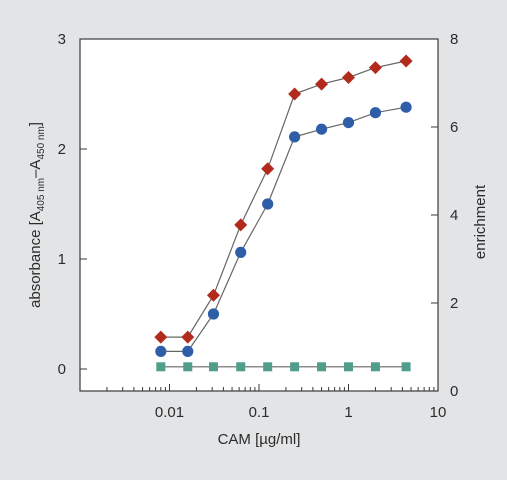 The width and height of the screenshot is (507, 480). I want to click on x-tick-label: 0.01, so click(169, 412).